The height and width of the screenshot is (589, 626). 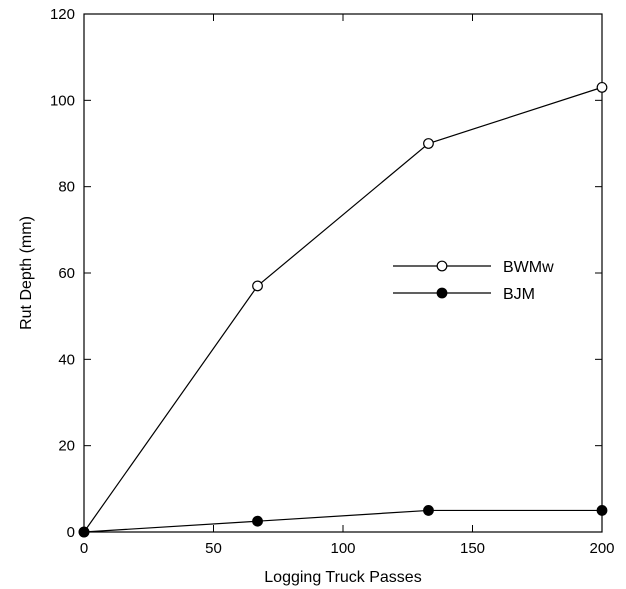 I want to click on x-tick-label: 0, so click(x=84, y=548).